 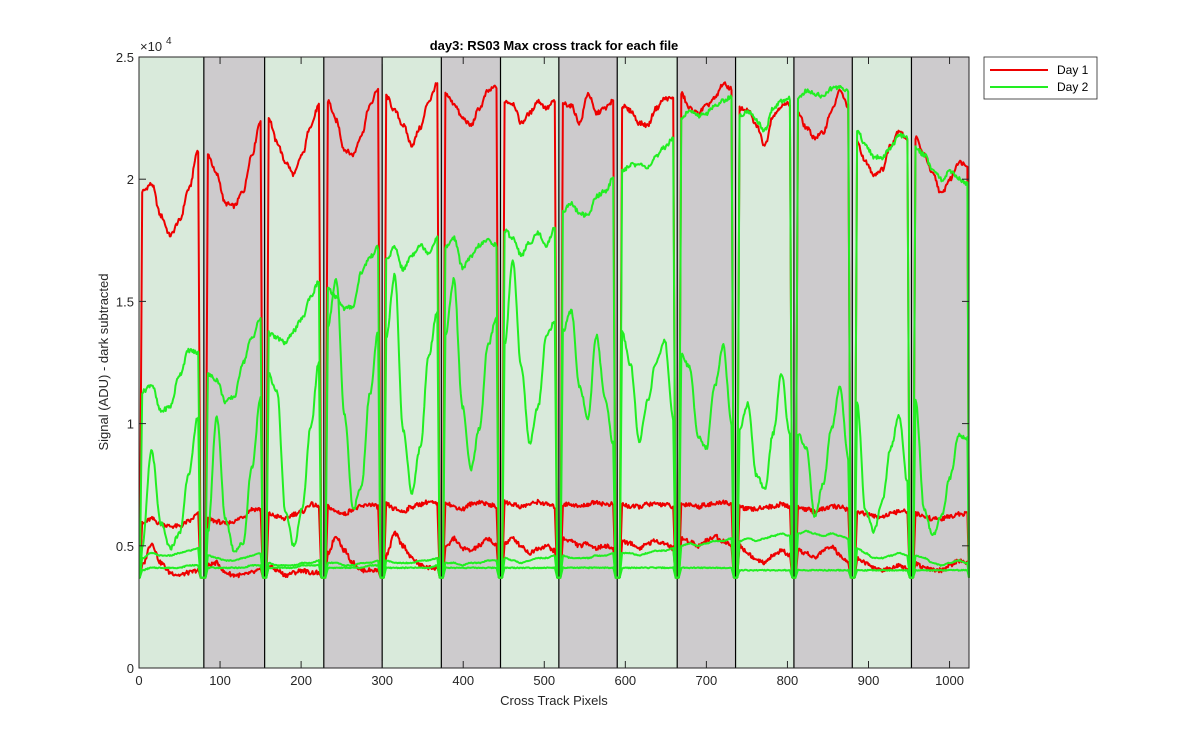 I want to click on y-exponent-power: 4, so click(x=169, y=41).